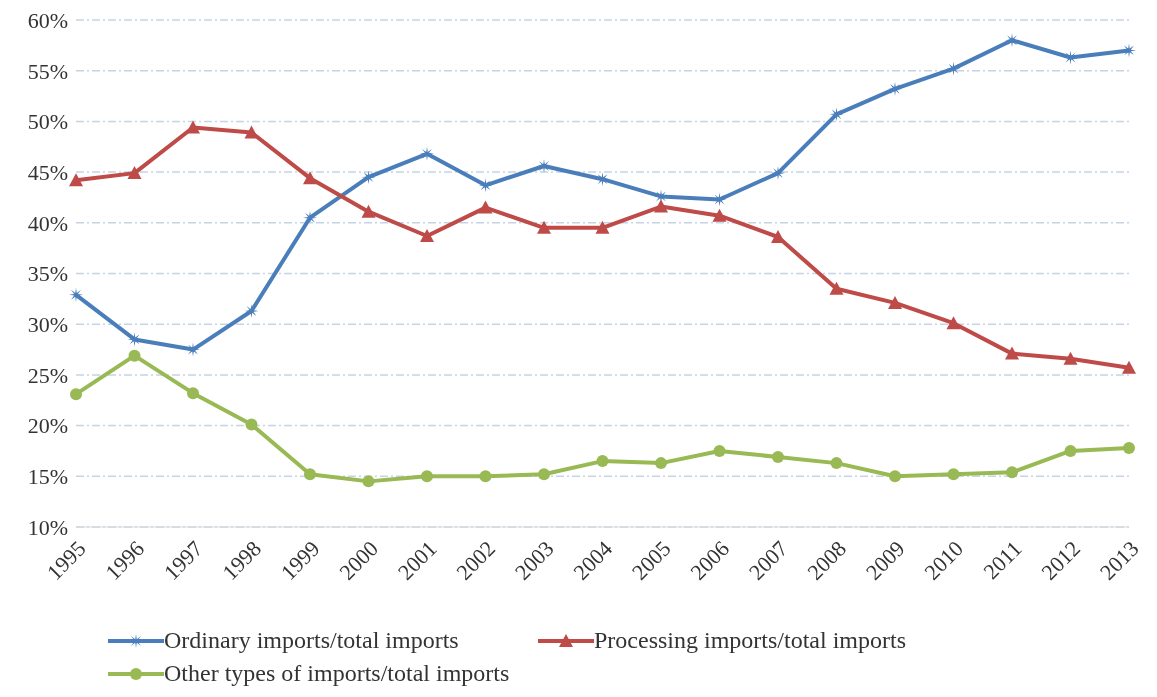  I want to click on y-tick-label: 20%, so click(47, 426).